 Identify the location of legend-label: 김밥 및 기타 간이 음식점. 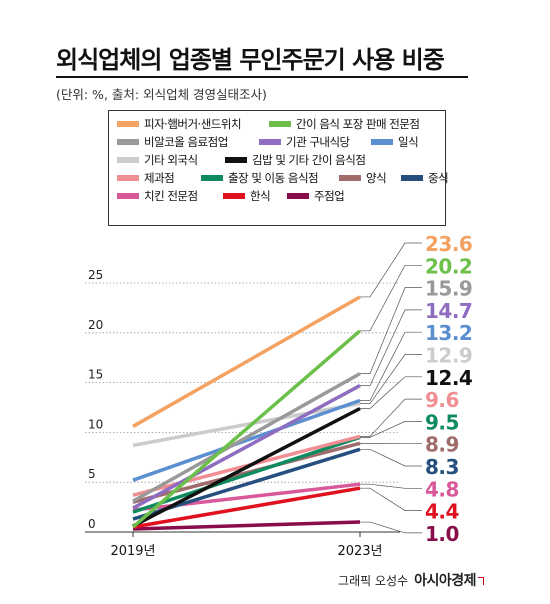
(309, 160).